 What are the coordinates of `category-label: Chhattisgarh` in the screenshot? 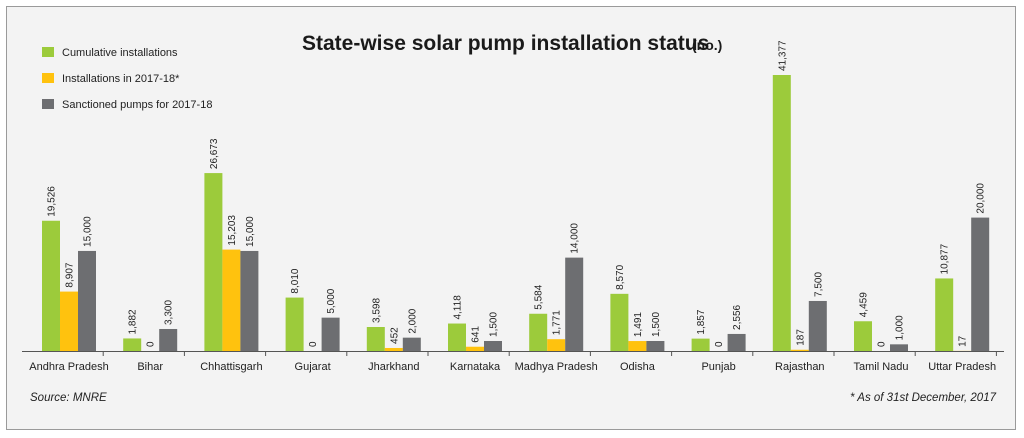 It's located at (231, 367).